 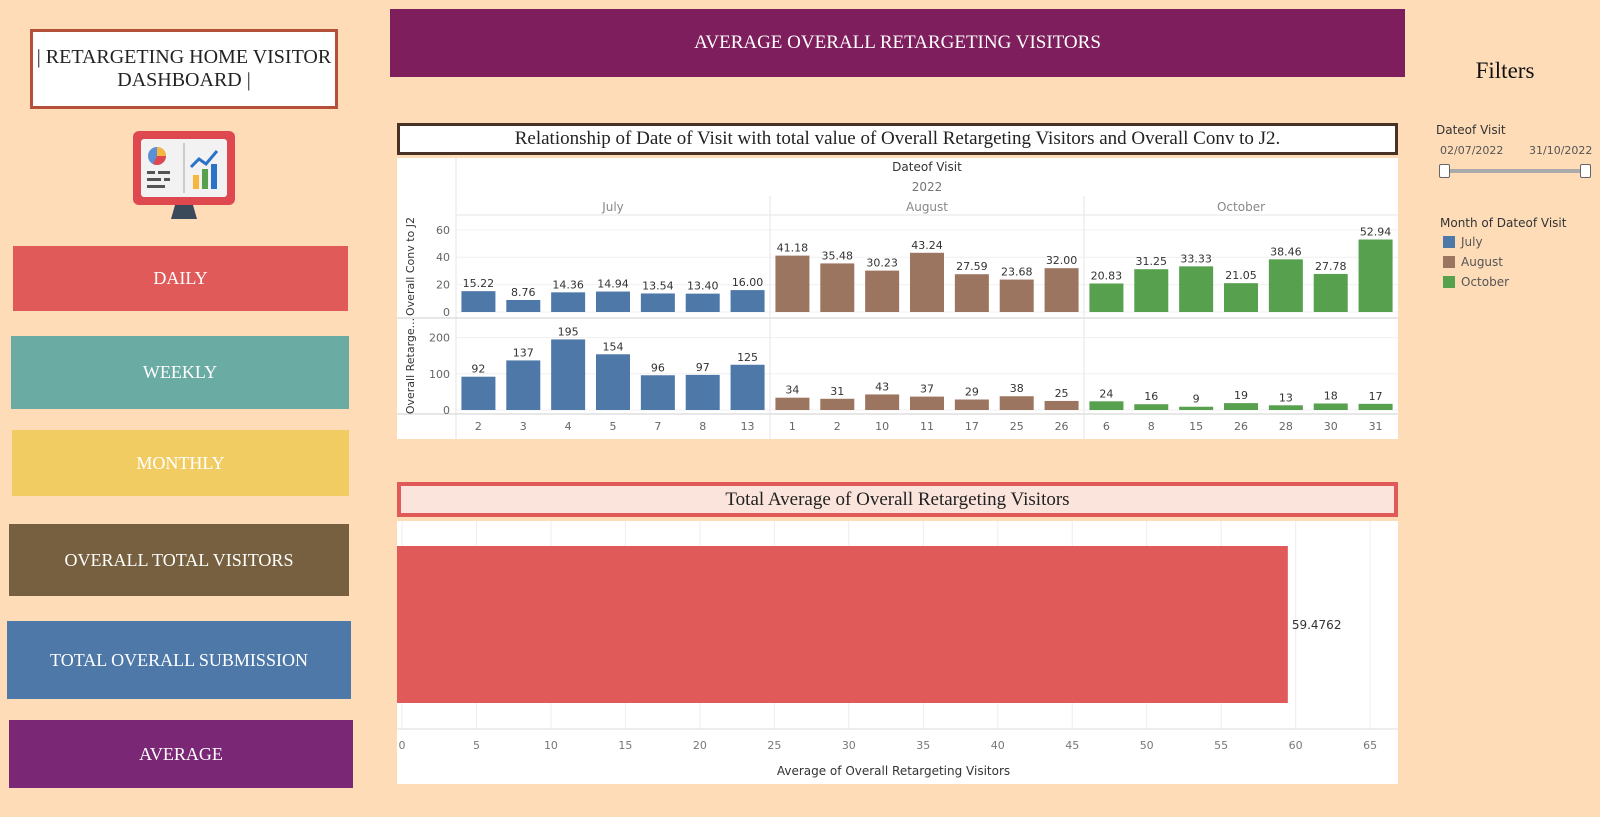 What do you see at coordinates (1444, 171) in the screenshot?
I see `date-range-start-handle` at bounding box center [1444, 171].